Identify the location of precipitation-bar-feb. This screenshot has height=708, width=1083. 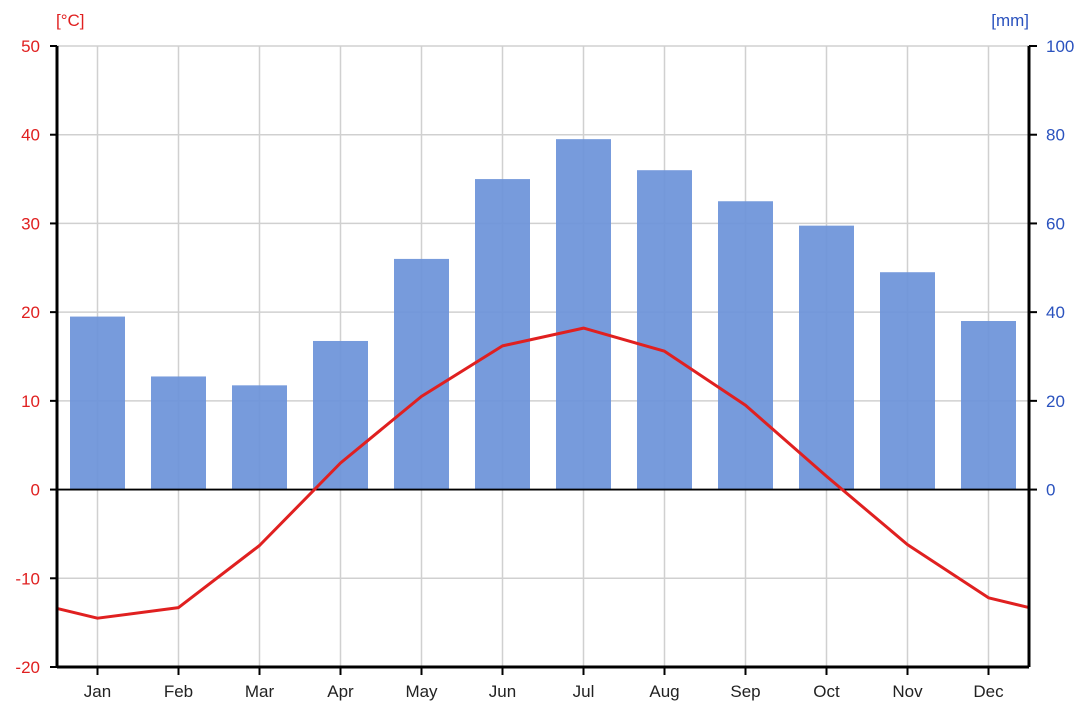
(178, 433).